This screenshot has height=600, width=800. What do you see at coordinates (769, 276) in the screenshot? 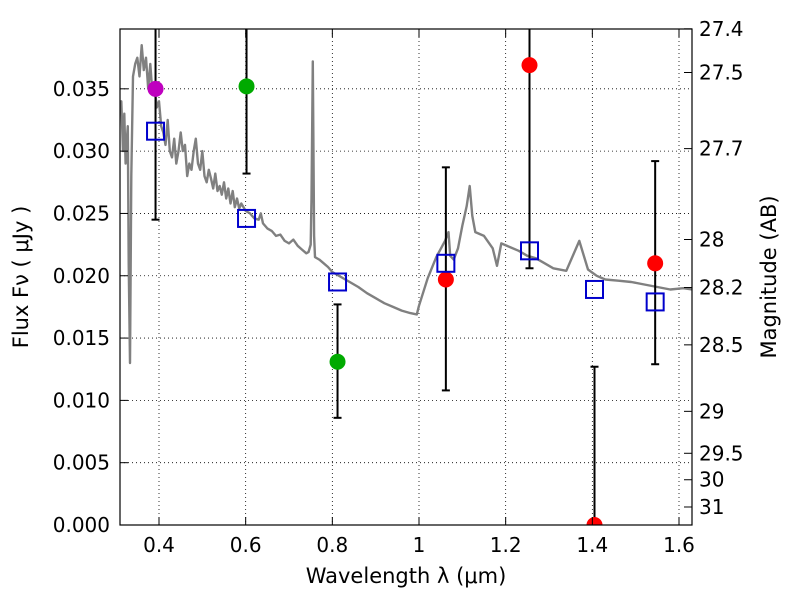
I see `y2-axis-label: Magnitude (AB)` at bounding box center [769, 276].